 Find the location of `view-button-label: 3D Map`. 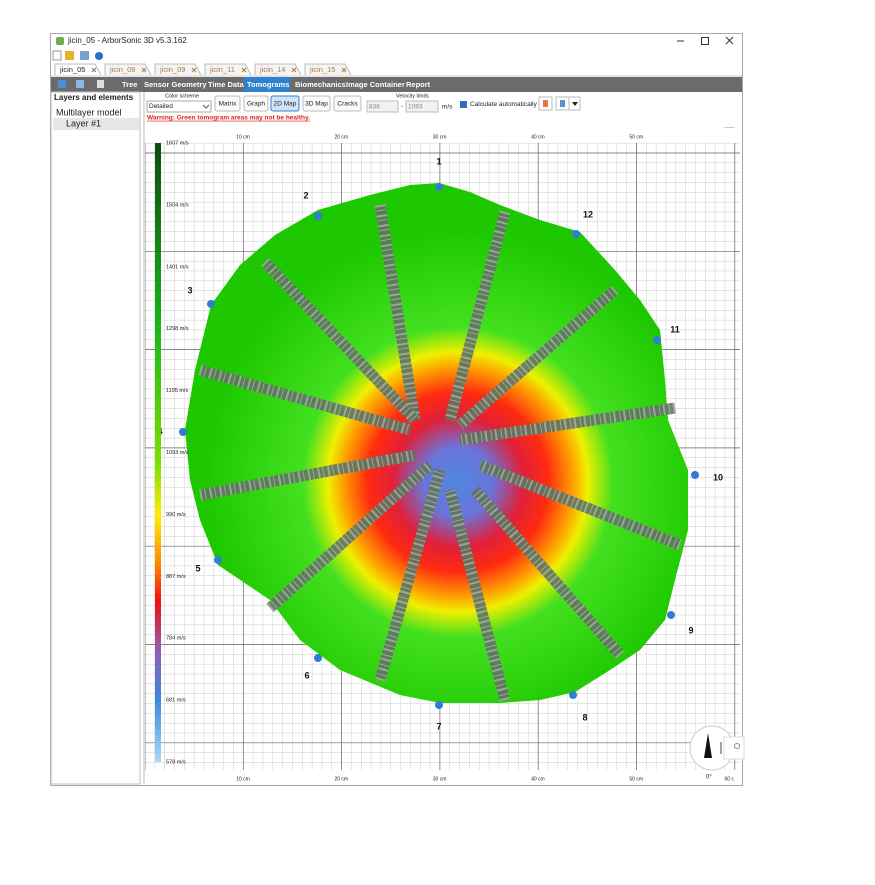

view-button-label: 3D Map is located at coordinates (316, 104).